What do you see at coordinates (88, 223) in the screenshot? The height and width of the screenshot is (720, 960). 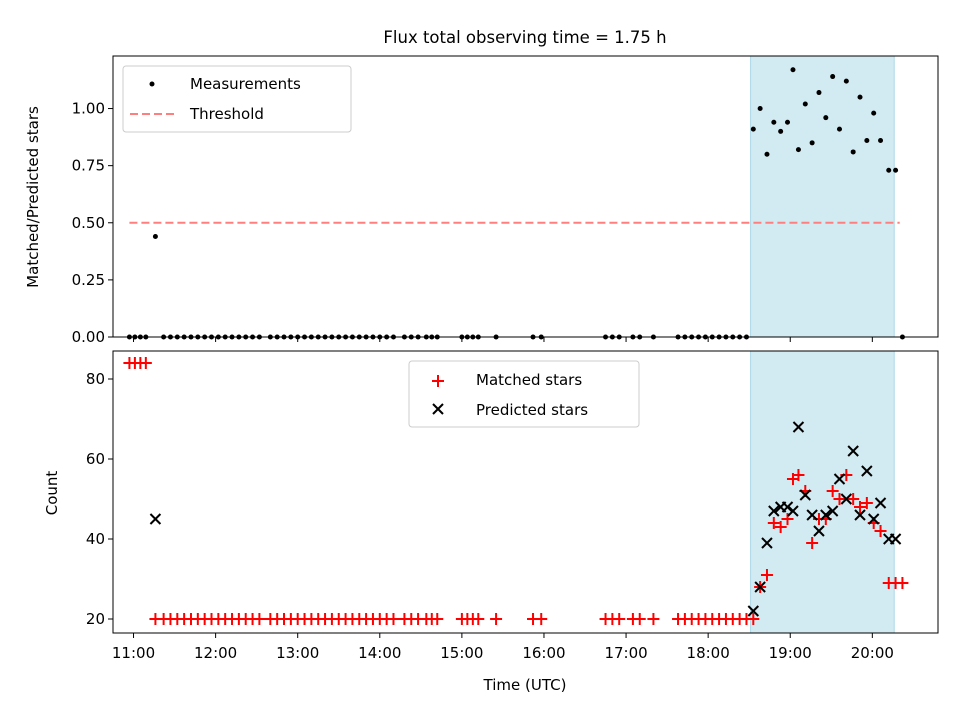 I see `y-tick-label: 0.50` at bounding box center [88, 223].